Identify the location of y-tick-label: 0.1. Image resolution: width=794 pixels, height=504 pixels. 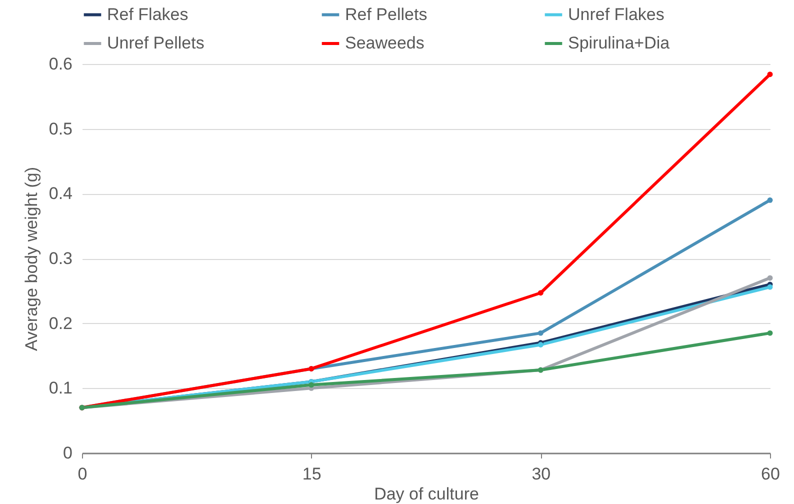
(60, 388).